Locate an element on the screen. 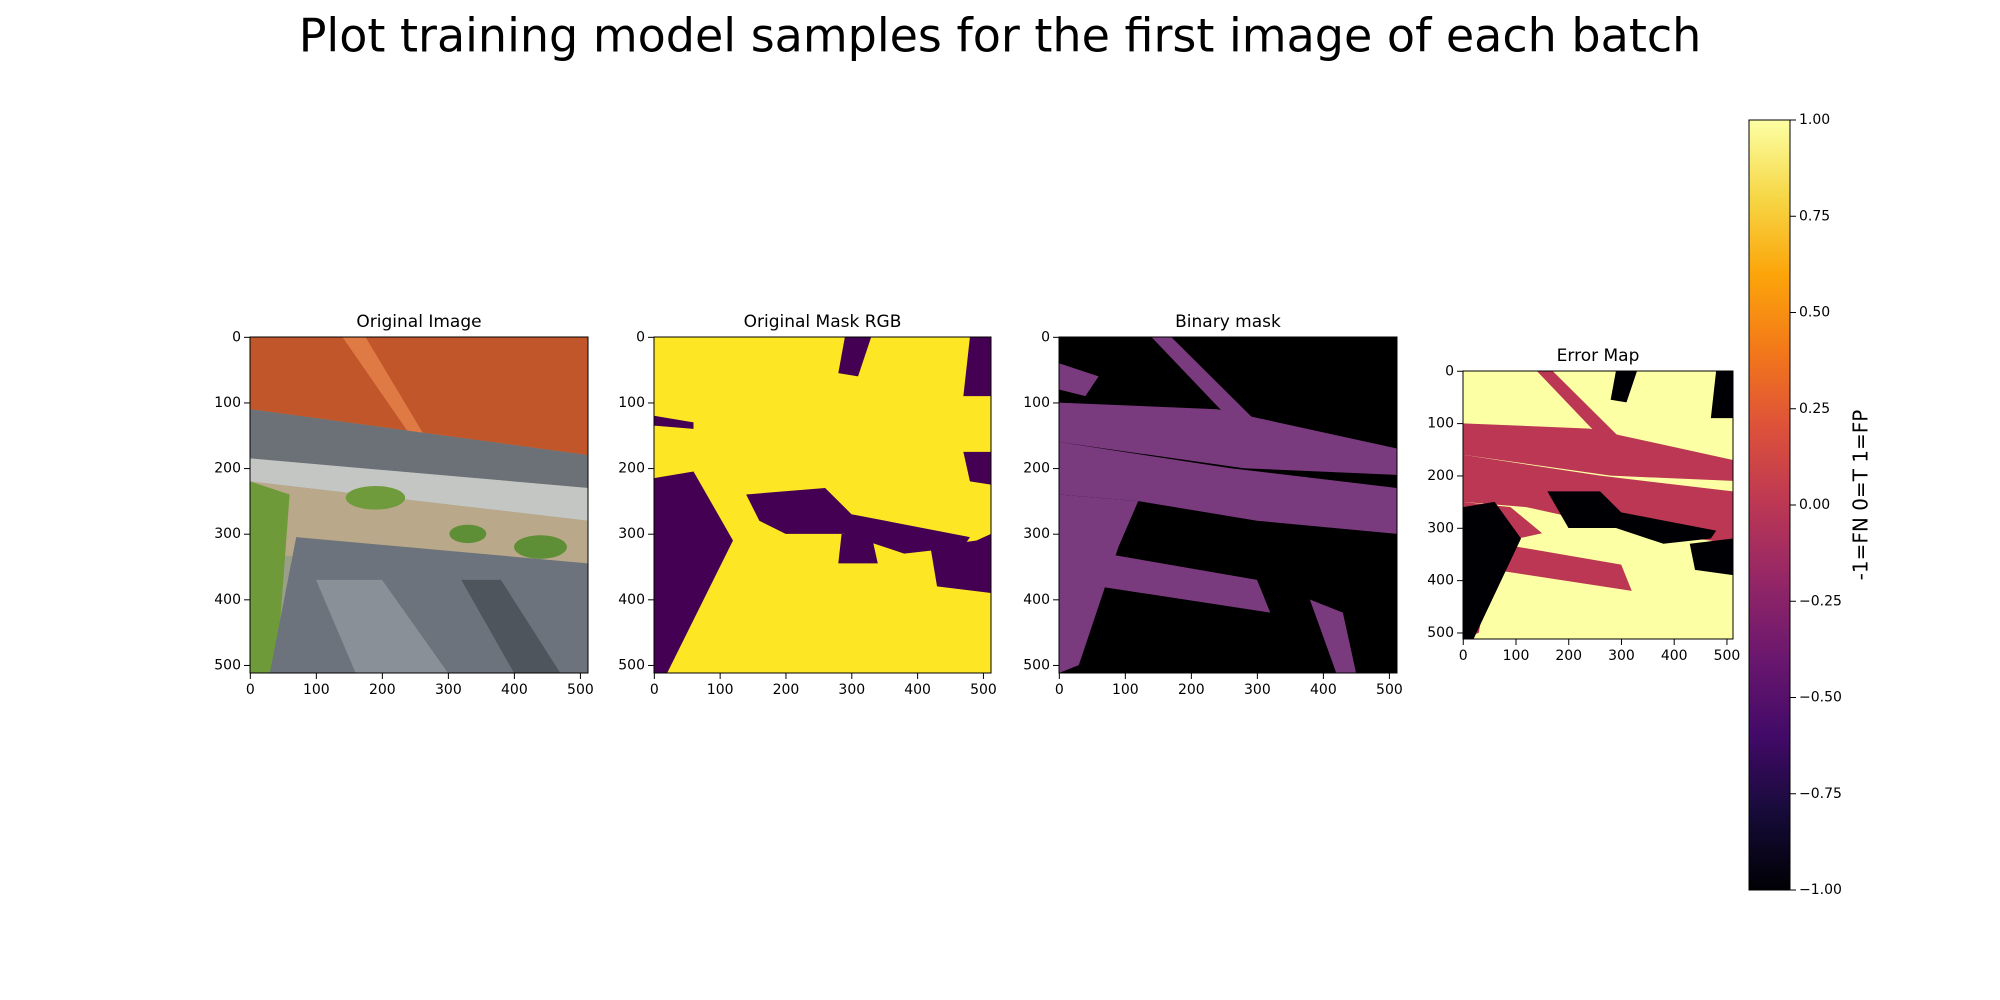  colorbar-tick-label: 0.00 is located at coordinates (1814, 505).